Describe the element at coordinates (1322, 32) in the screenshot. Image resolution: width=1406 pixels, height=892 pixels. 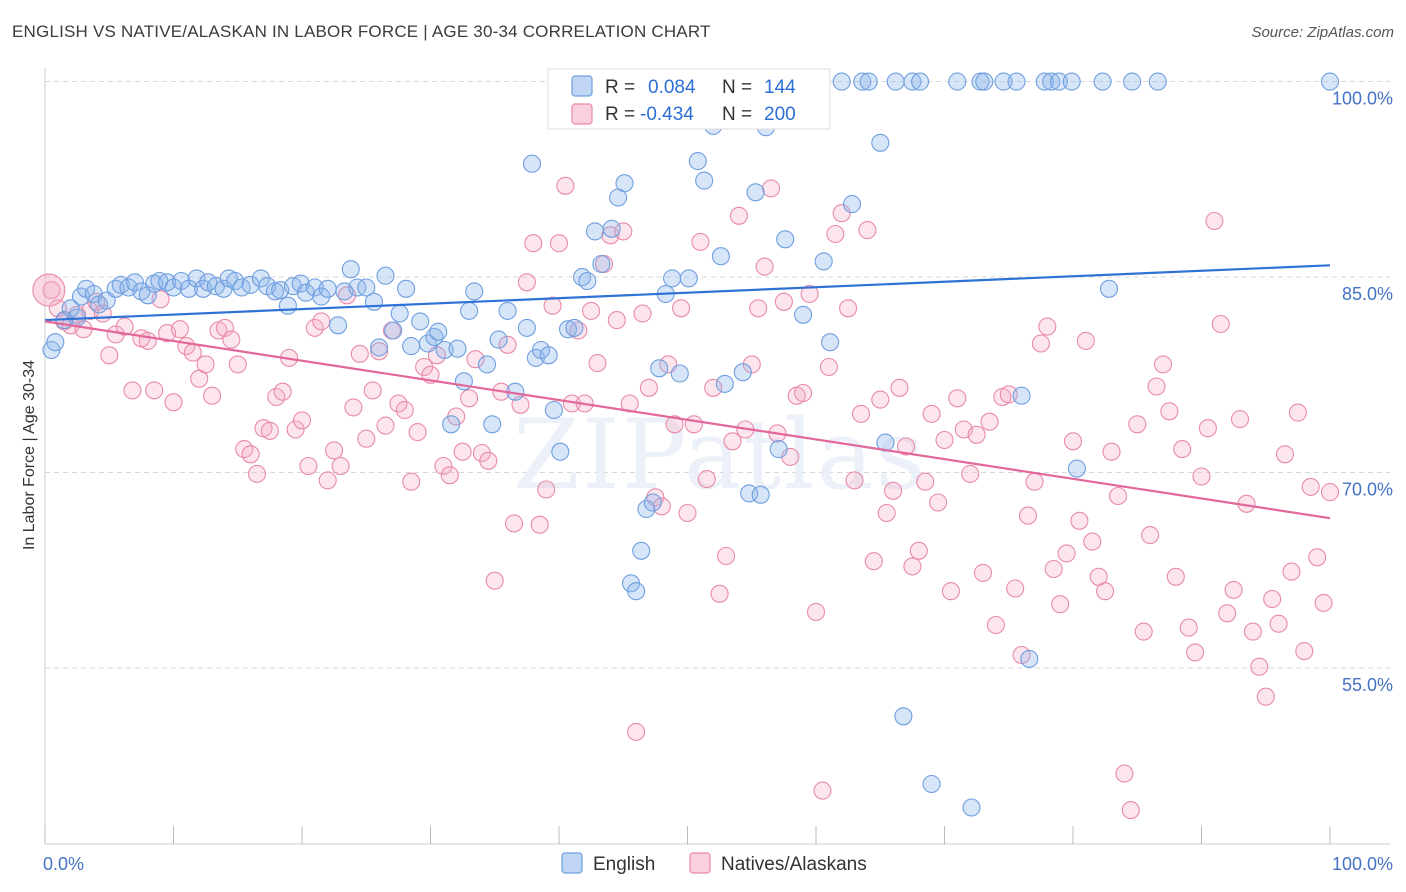
I see `source-label: Source: ZipAtlas.com` at that location.